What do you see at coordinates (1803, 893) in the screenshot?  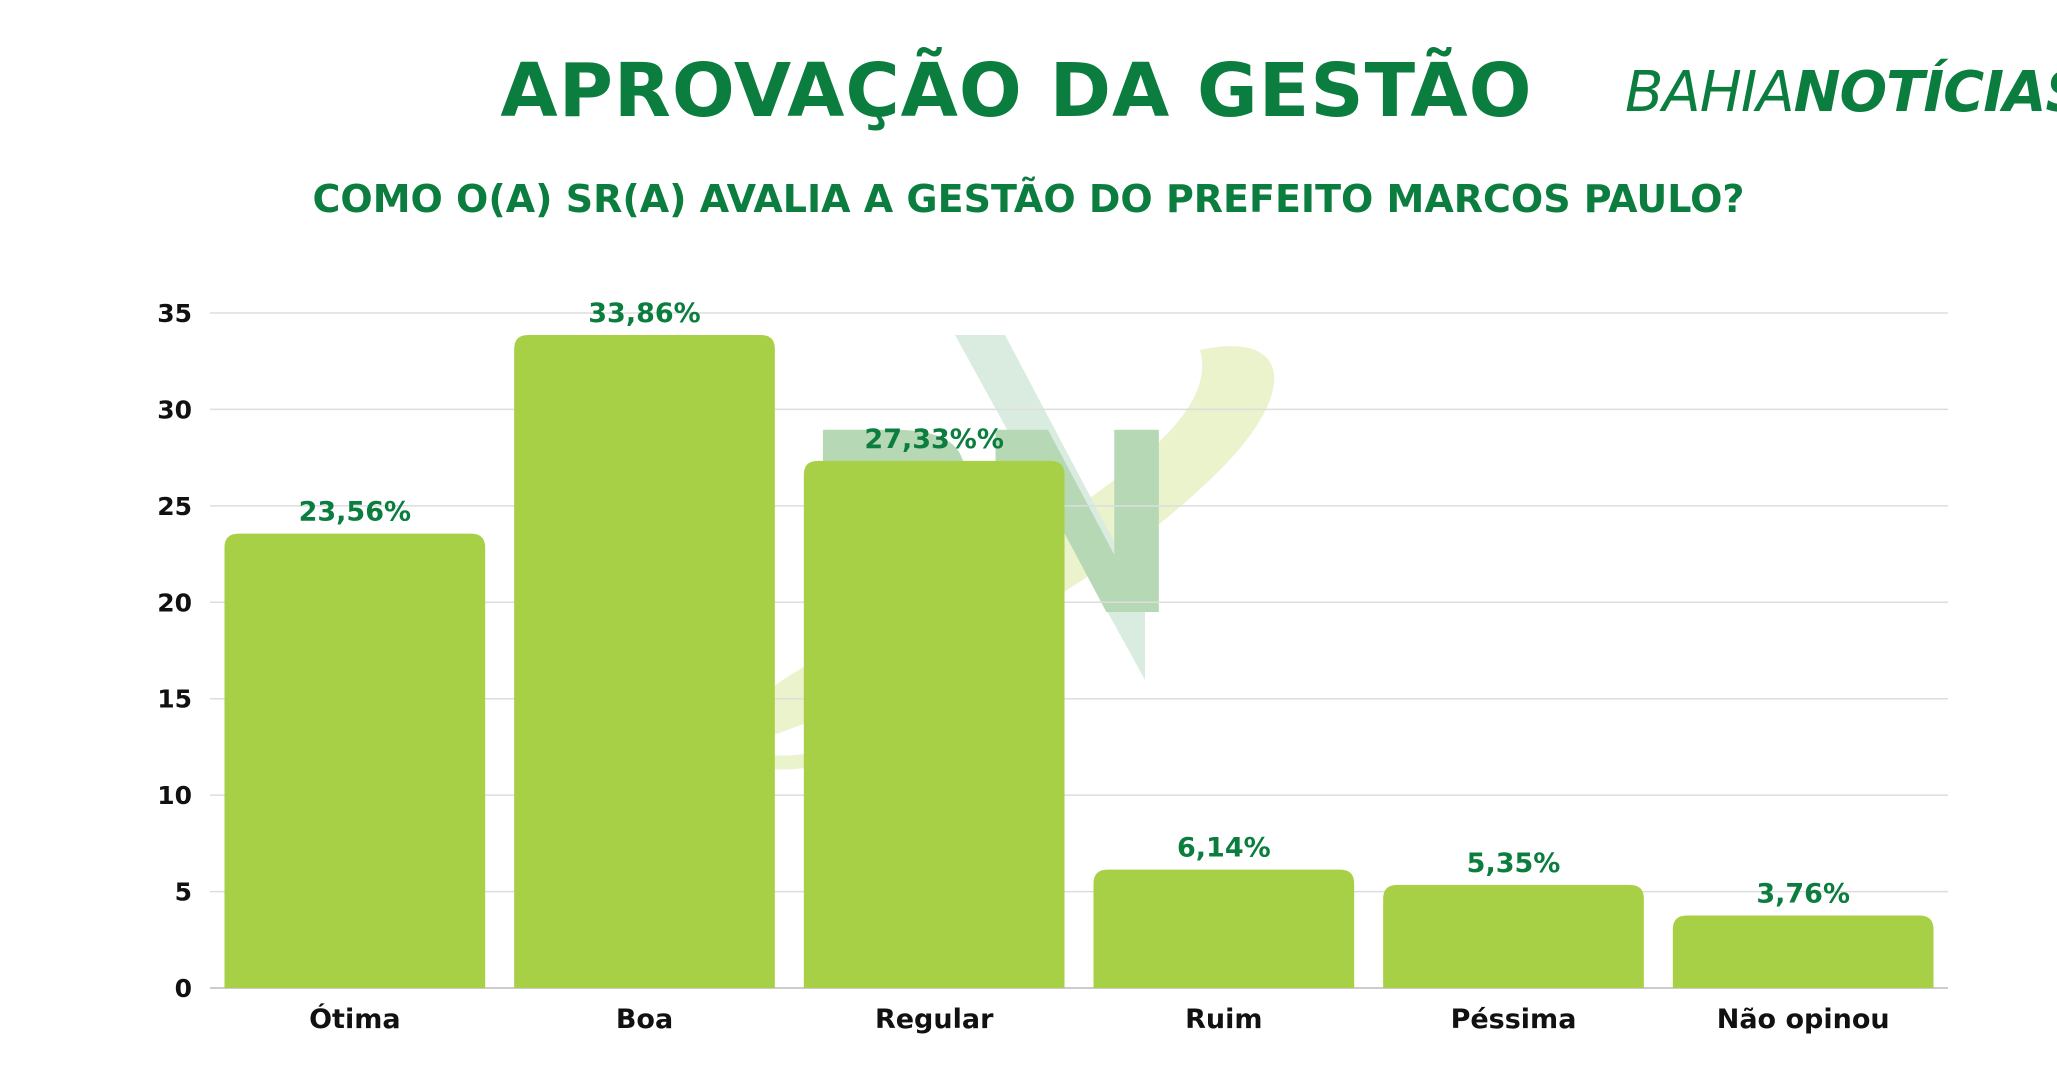 I see `data-label: 3,76%` at bounding box center [1803, 893].